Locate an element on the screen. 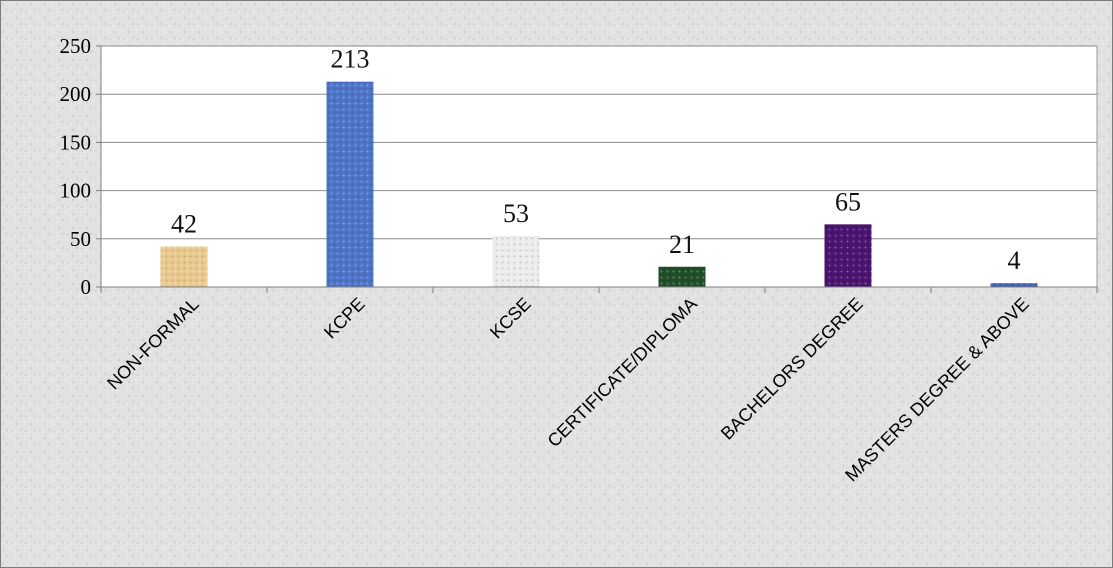  data-label: 42 is located at coordinates (184, 224).